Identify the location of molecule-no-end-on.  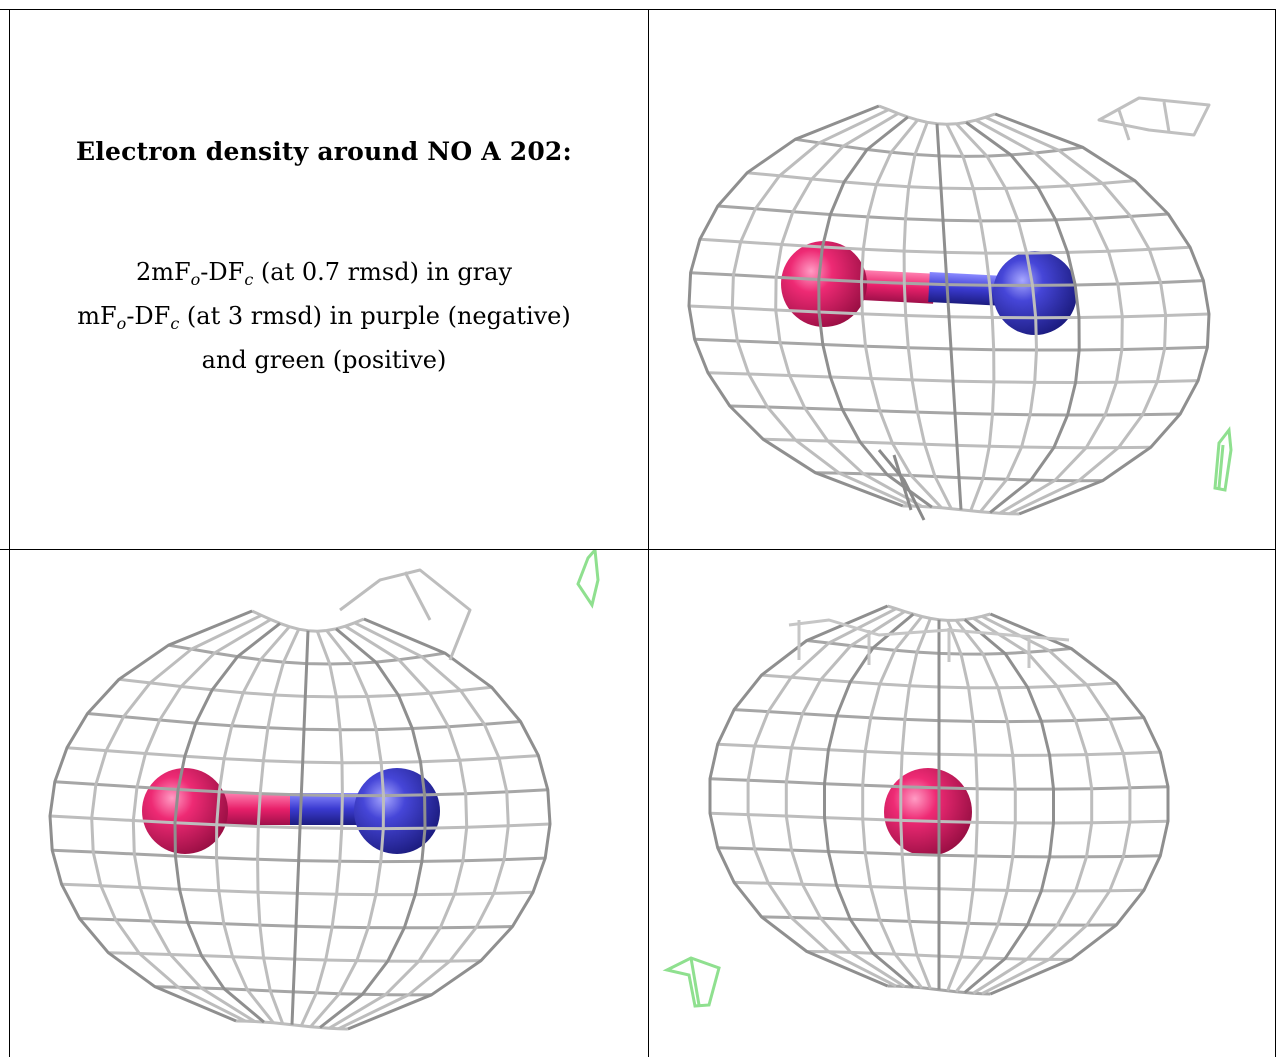
(928, 812).